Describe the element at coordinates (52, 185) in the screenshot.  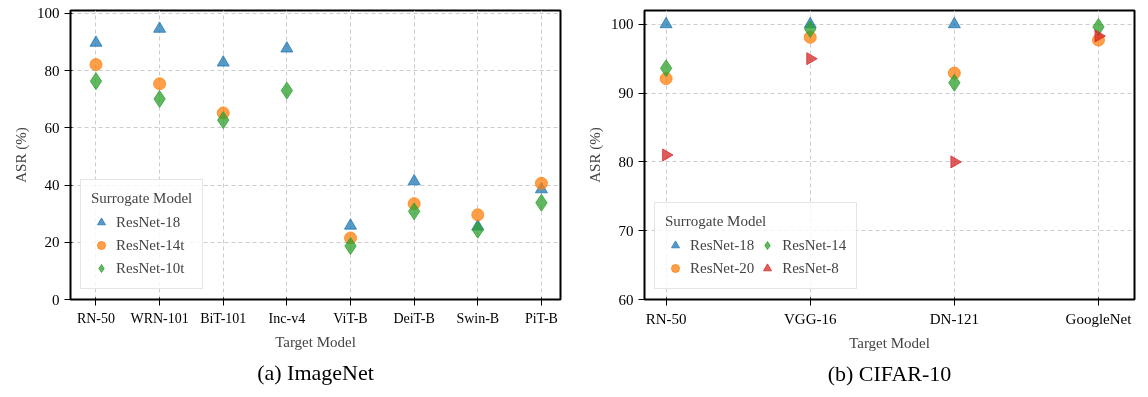
I see `y-tick-label: 40` at that location.